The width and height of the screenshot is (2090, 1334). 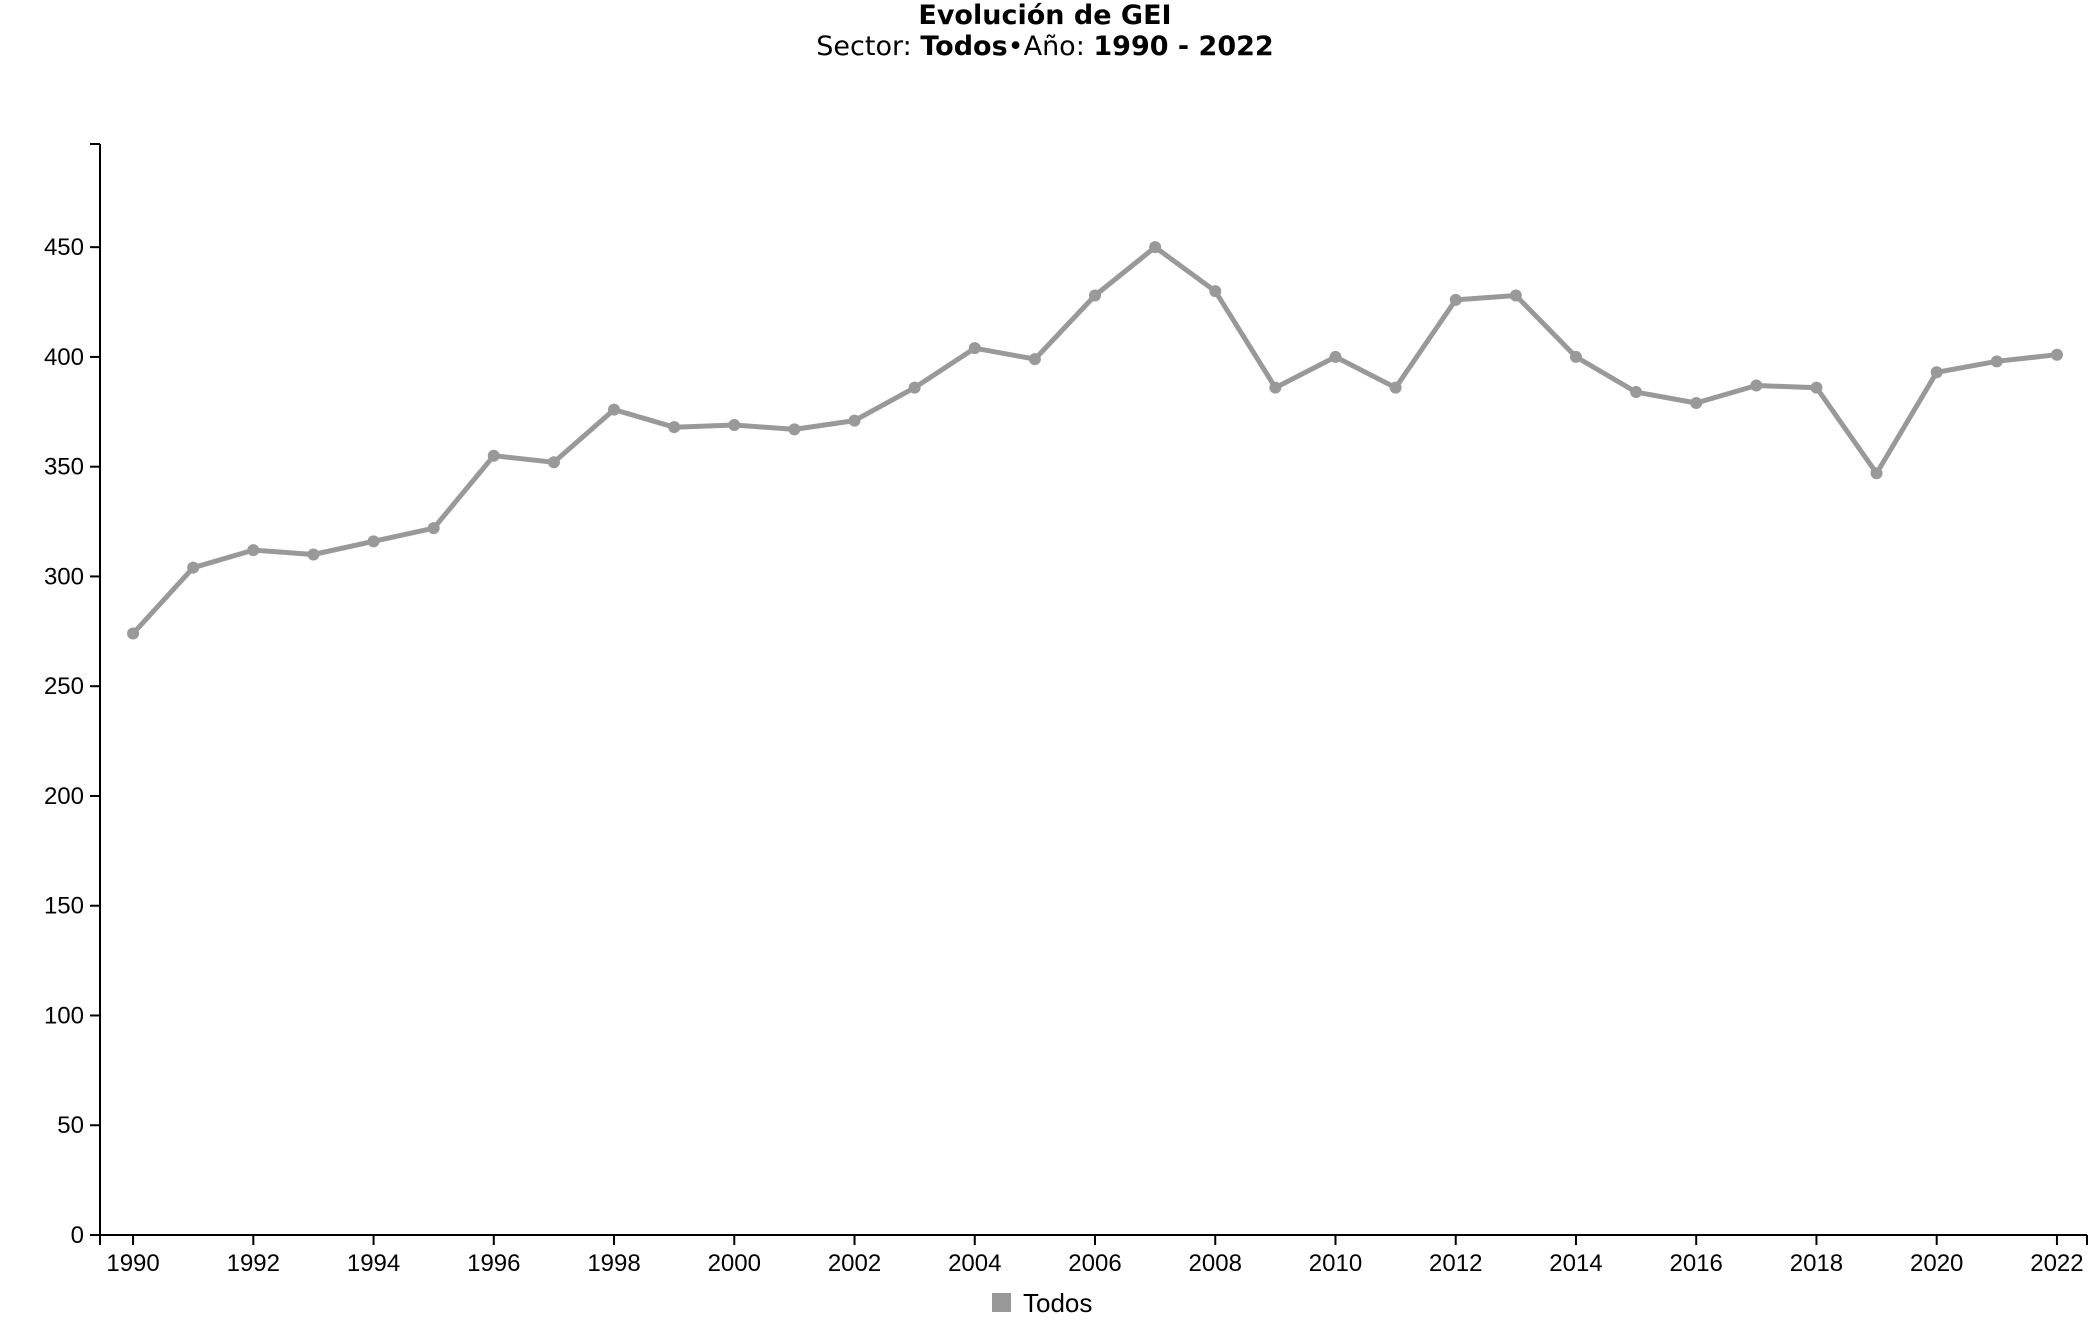 I want to click on legend: Todos, so click(x=1042, y=1303).